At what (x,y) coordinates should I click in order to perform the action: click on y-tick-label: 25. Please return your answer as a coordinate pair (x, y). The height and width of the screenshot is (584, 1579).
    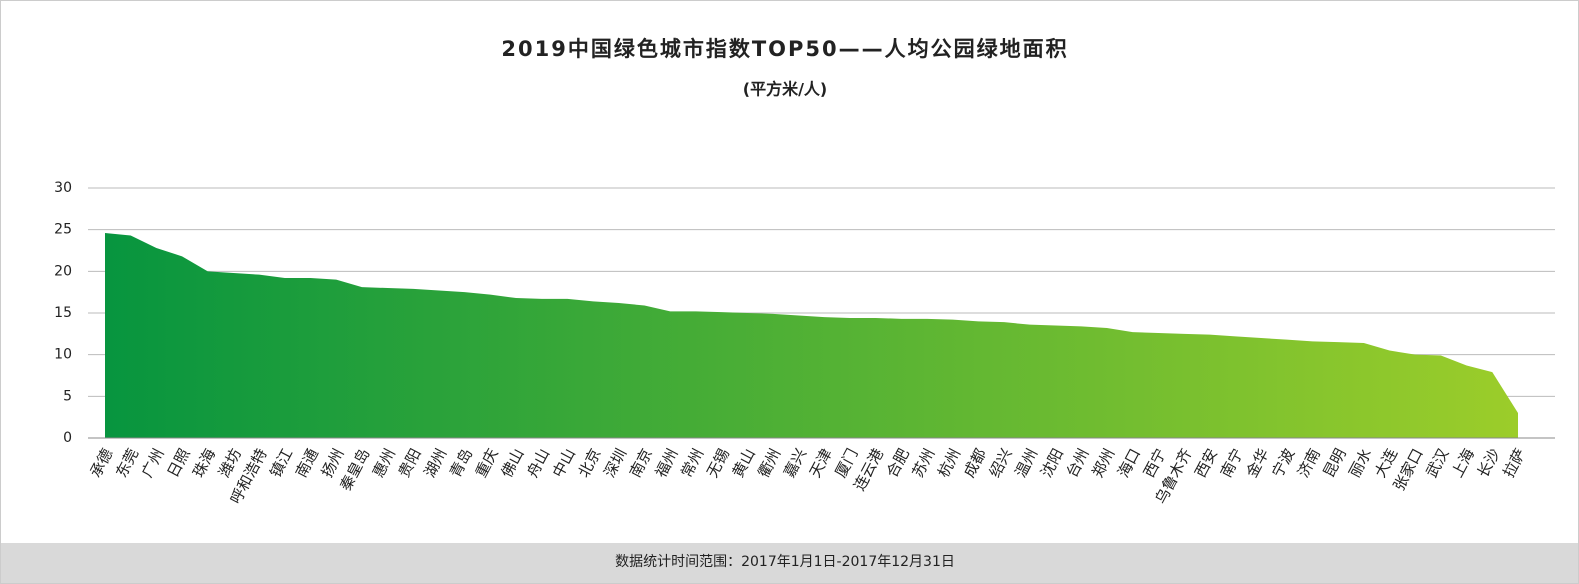
    Looking at the image, I should click on (63, 230).